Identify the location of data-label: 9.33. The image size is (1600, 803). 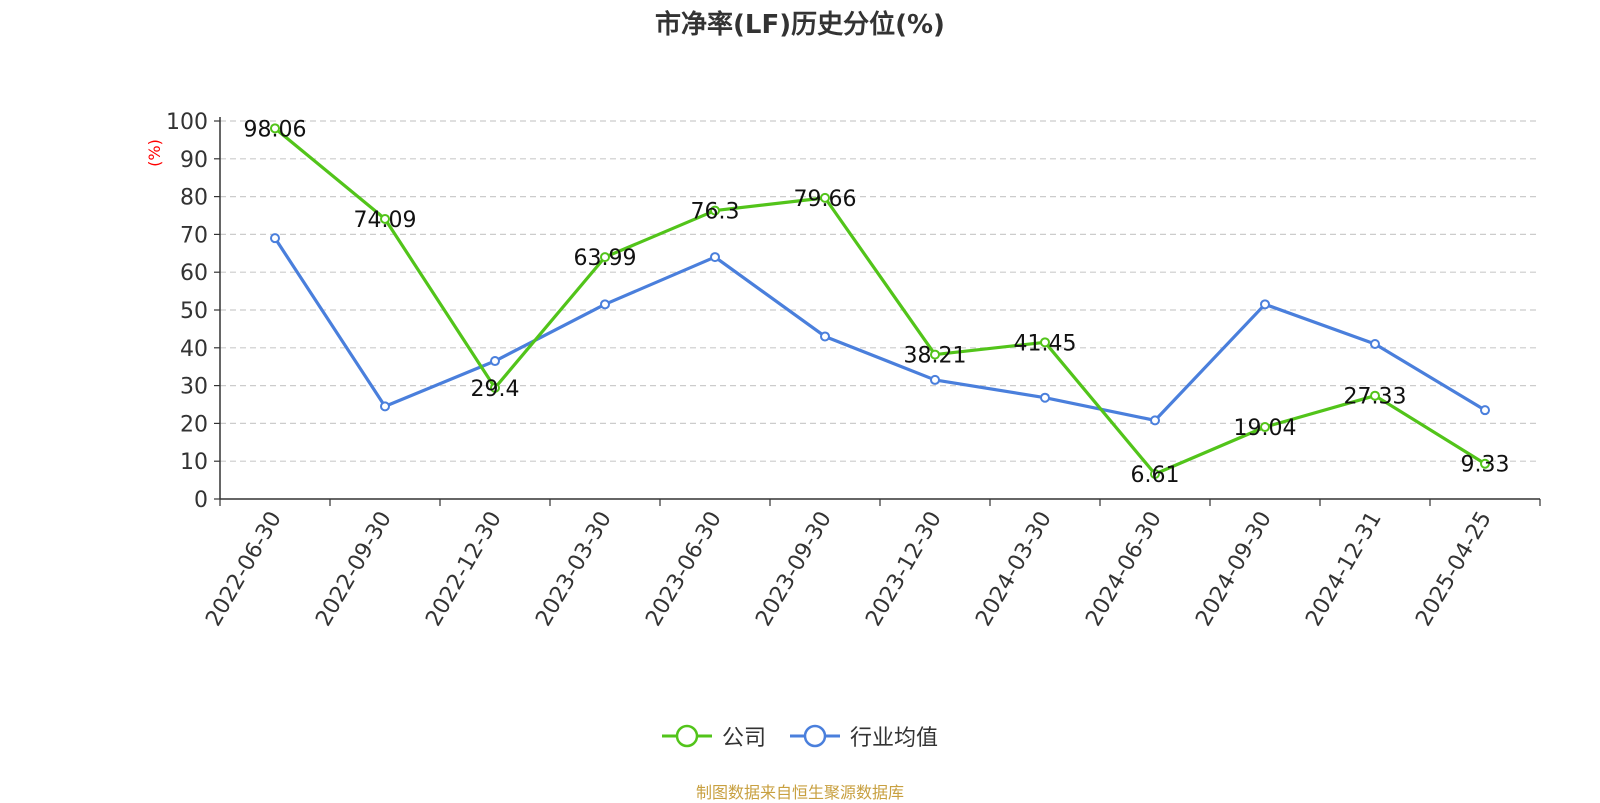
(1485, 465).